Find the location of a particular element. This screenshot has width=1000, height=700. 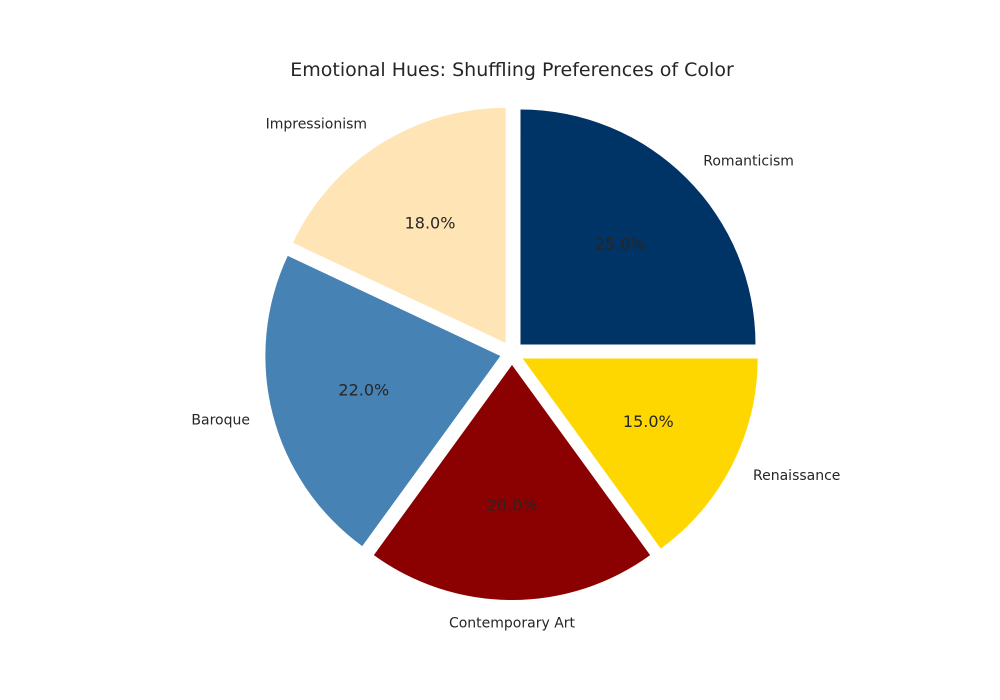

pie-slice-renaissance is located at coordinates (640, 453).